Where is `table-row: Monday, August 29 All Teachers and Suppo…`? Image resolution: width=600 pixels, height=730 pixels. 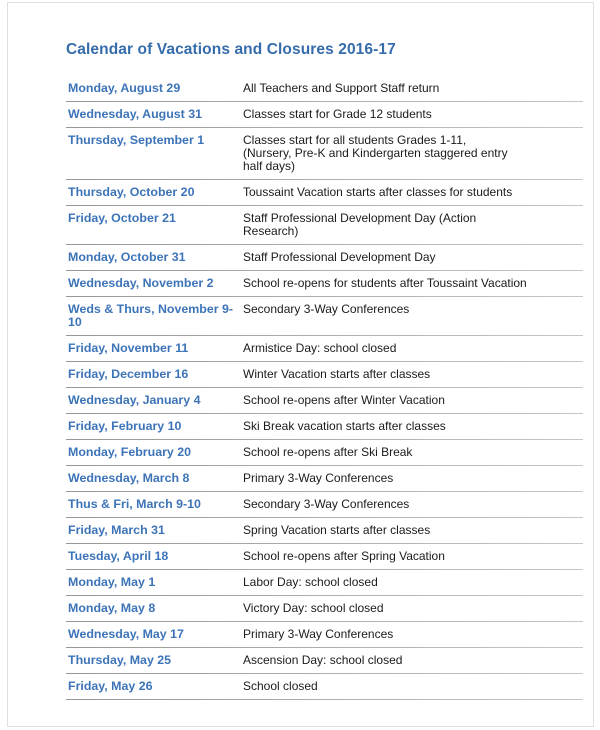
table-row: Monday, August 29 All Teachers and Suppo… is located at coordinates (324, 89).